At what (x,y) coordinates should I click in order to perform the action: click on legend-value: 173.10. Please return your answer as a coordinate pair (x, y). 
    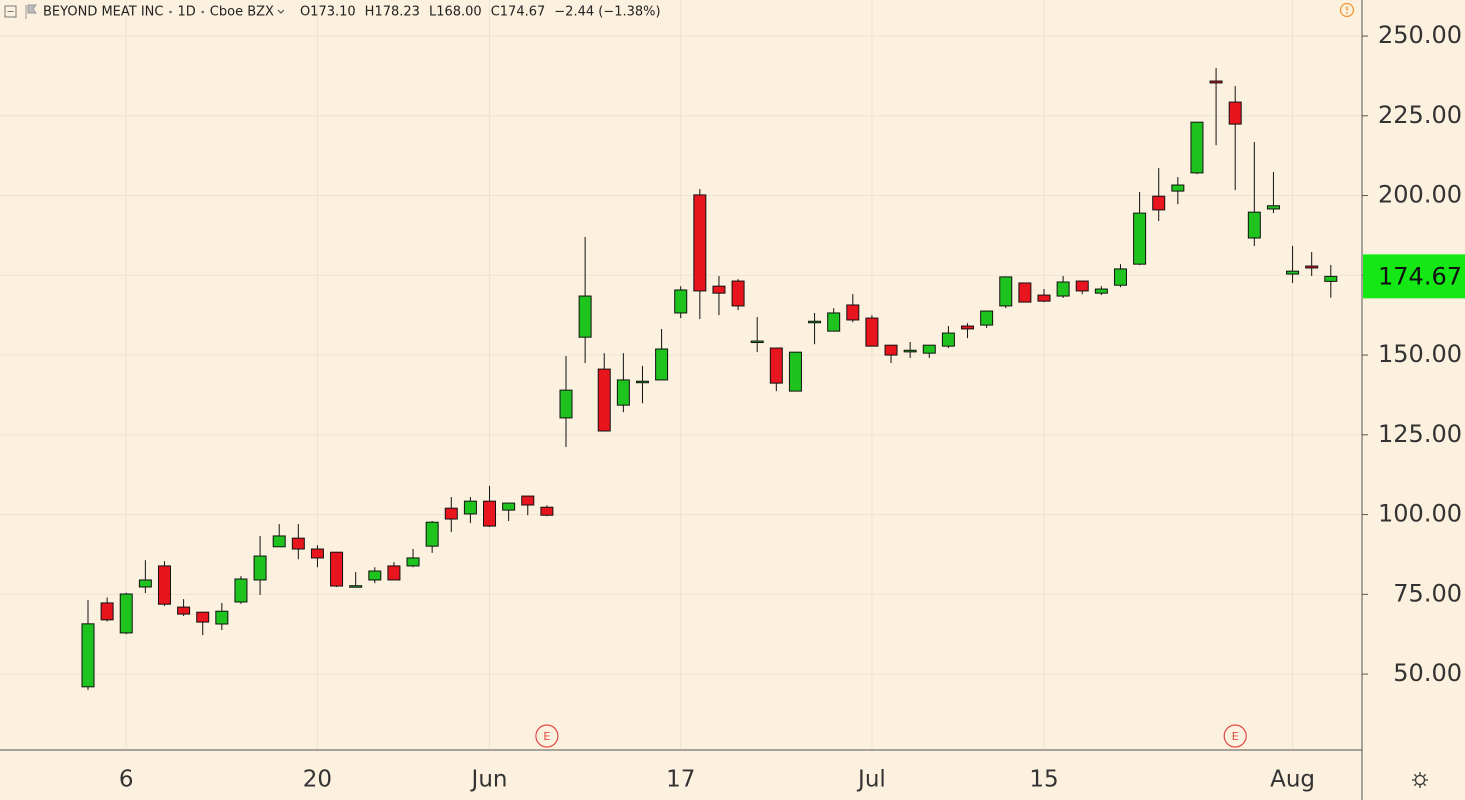
    Looking at the image, I should click on (333, 12).